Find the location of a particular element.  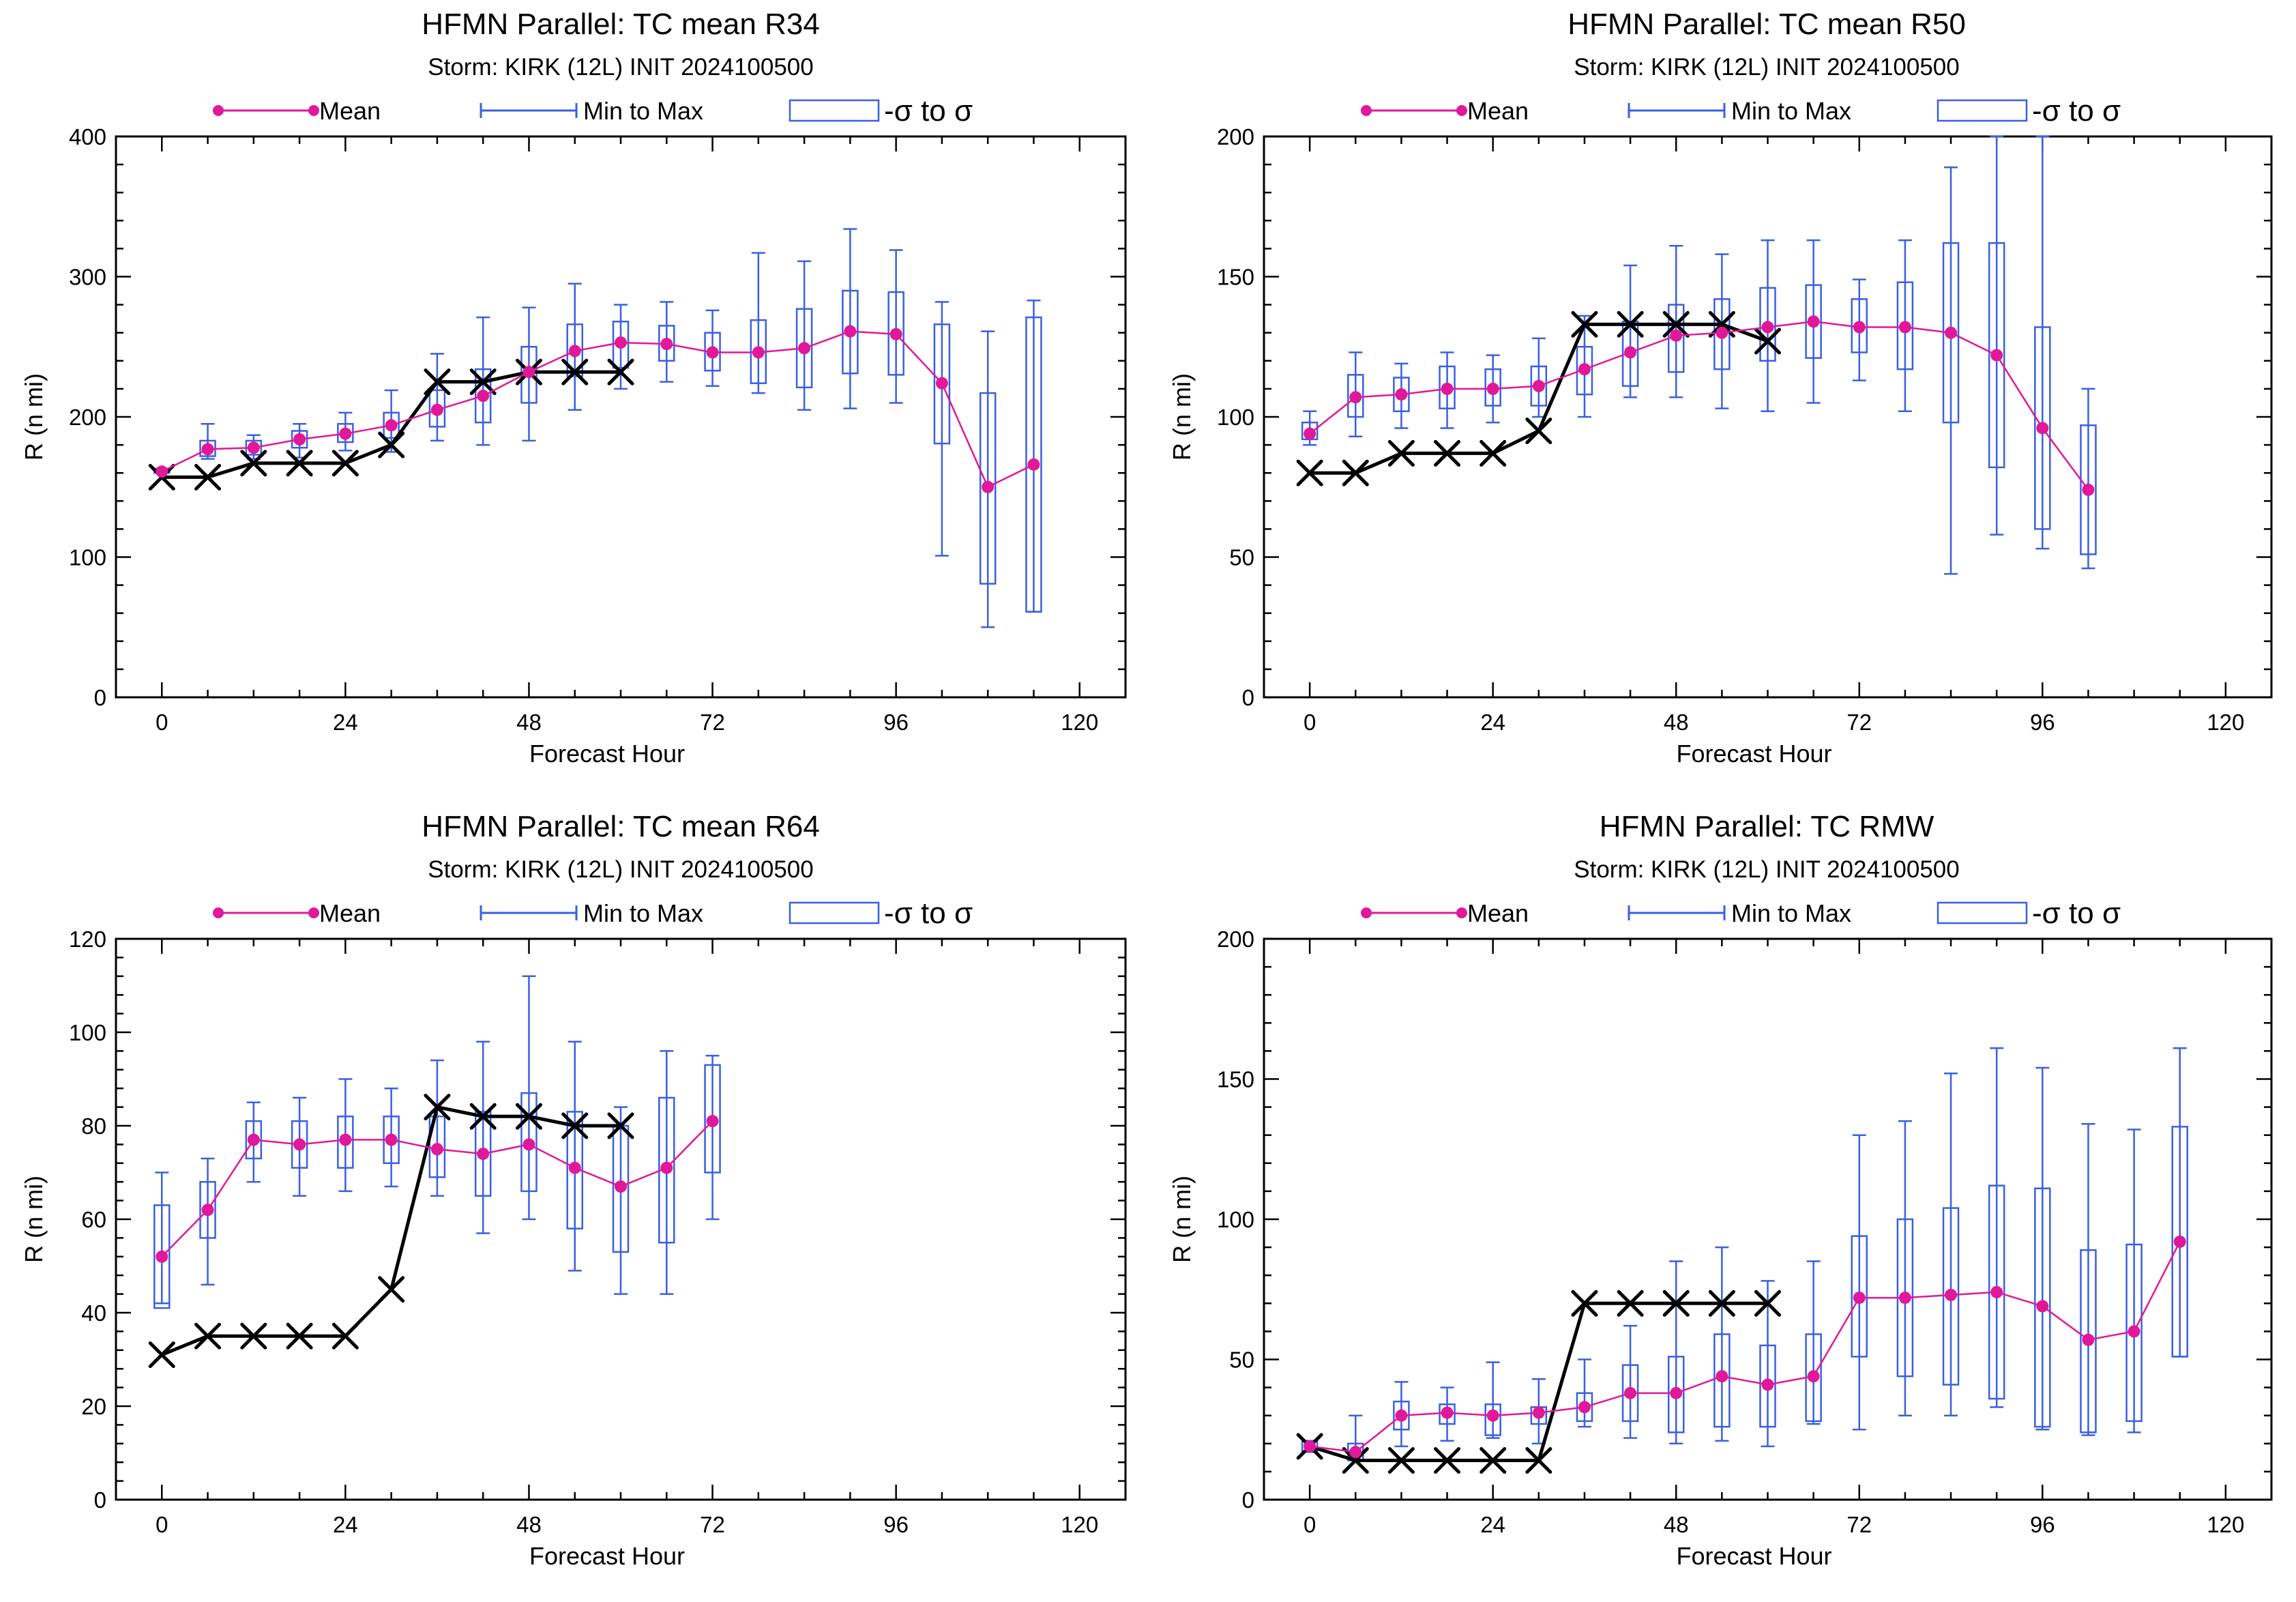

x-tick-label: 120 is located at coordinates (2225, 1525).